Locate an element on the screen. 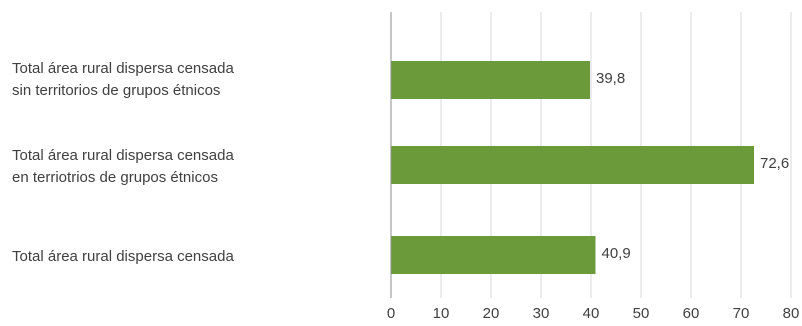 The image size is (802, 326). data-label-2: 72,6 is located at coordinates (774, 163).